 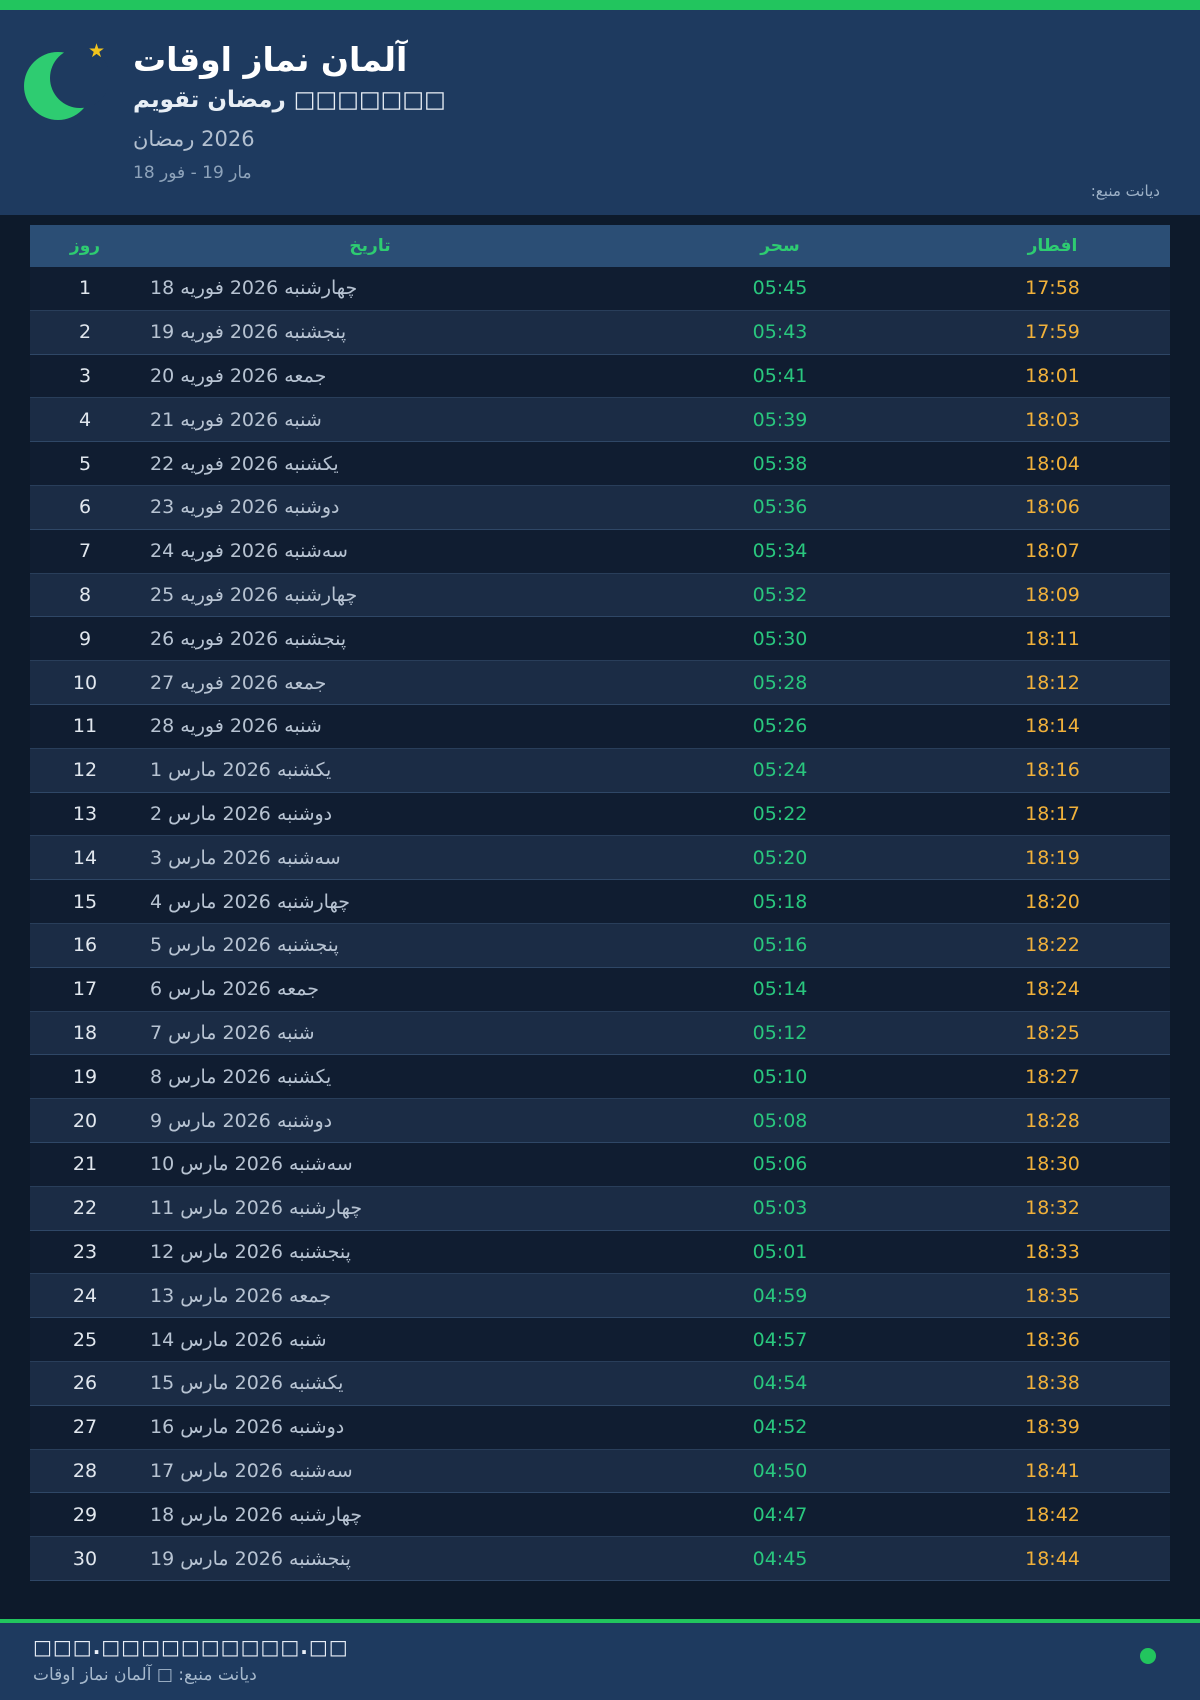 I want to click on iftar-time: 18:16, so click(x=1052, y=770).